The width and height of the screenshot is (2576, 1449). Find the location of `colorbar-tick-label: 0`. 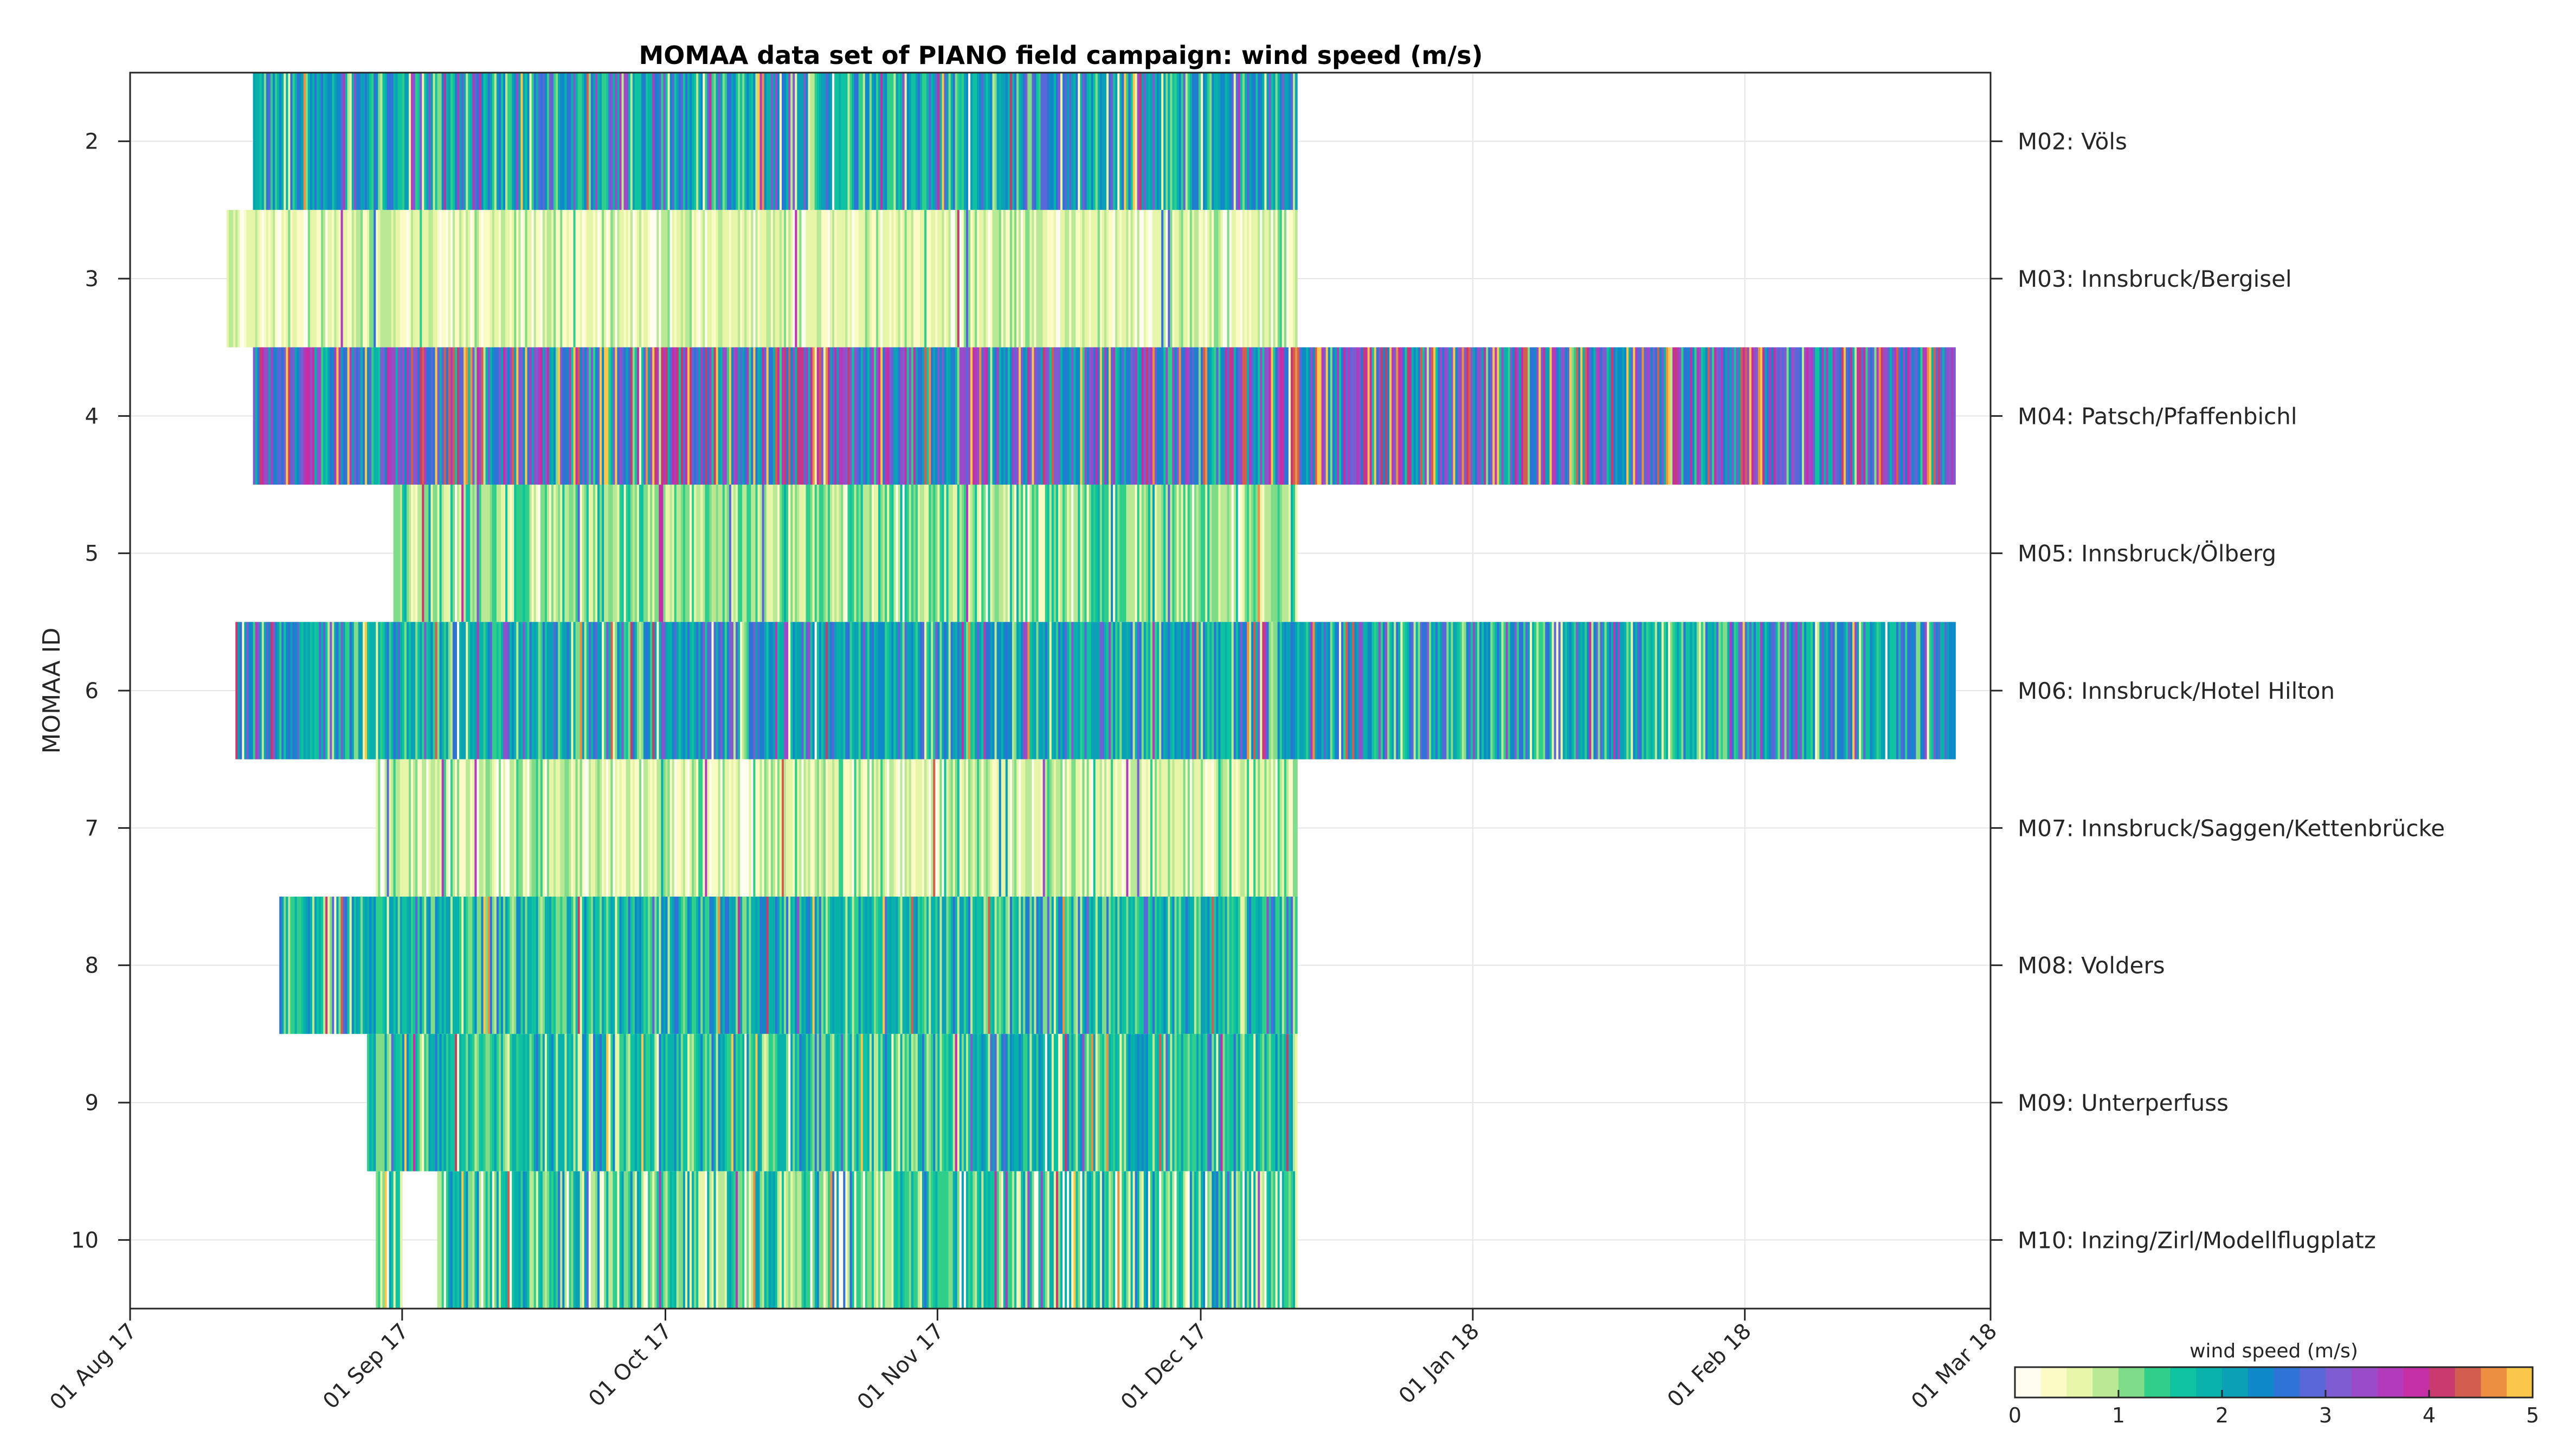

colorbar-tick-label: 0 is located at coordinates (2014, 1415).